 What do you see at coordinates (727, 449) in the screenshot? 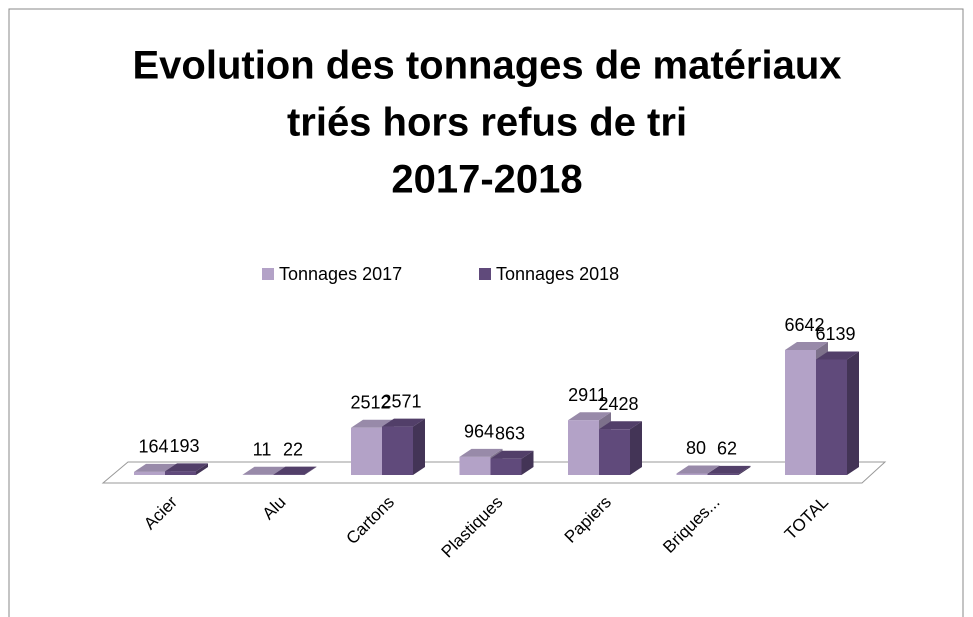
I see `data-label: 62` at bounding box center [727, 449].